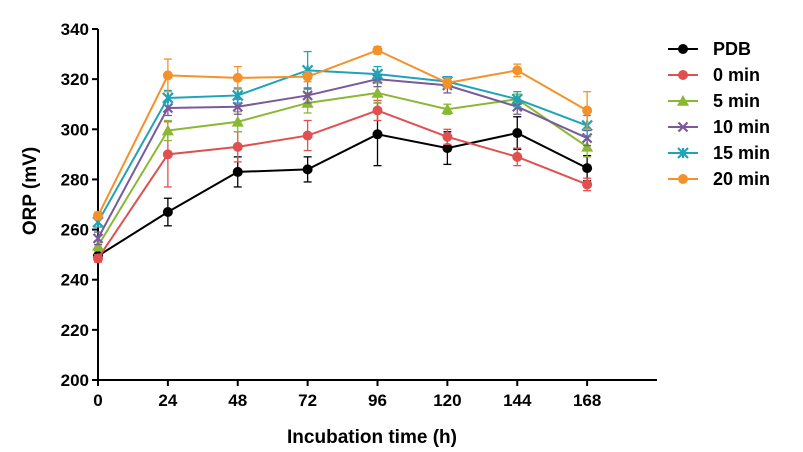 The image size is (803, 452). I want to click on legend-label: 10 min, so click(741, 127).